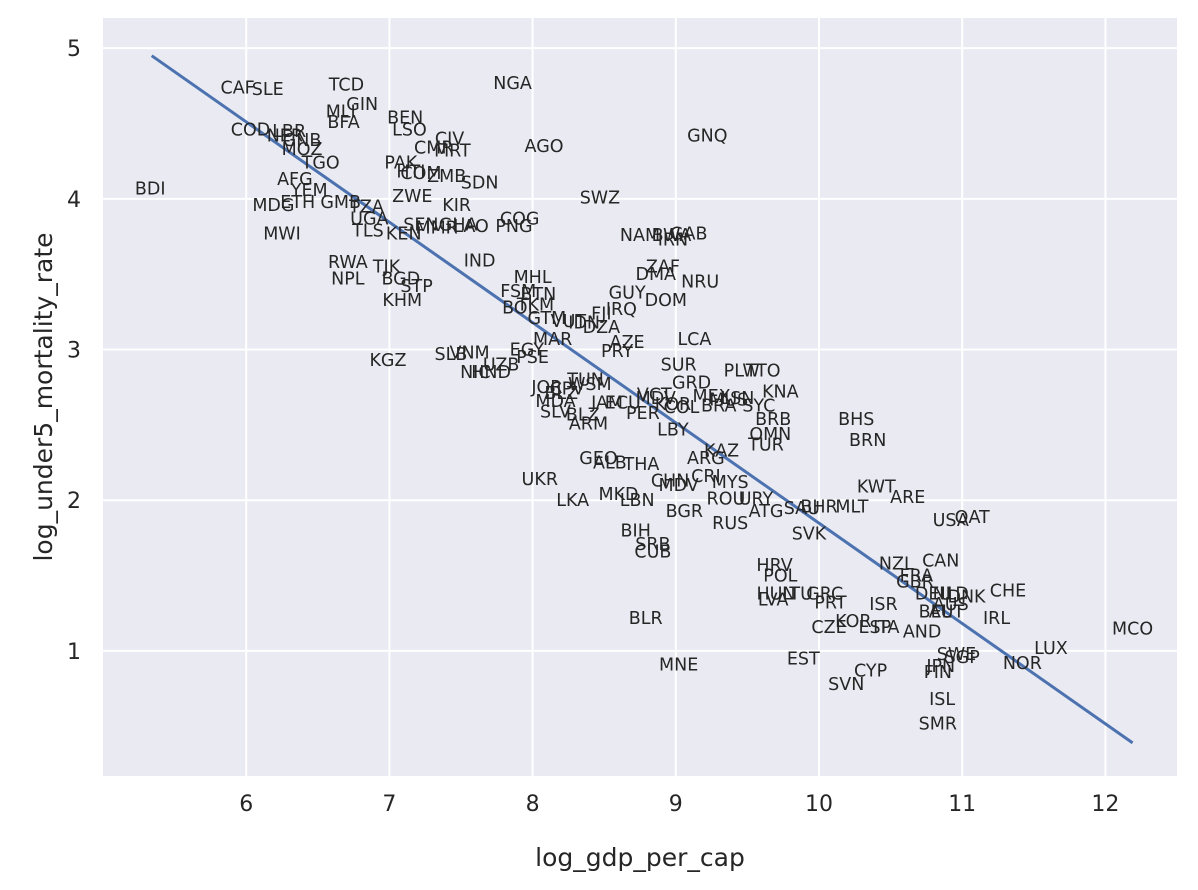 The height and width of the screenshot is (890, 1198). I want to click on data-point-label: PLW, so click(742, 372).